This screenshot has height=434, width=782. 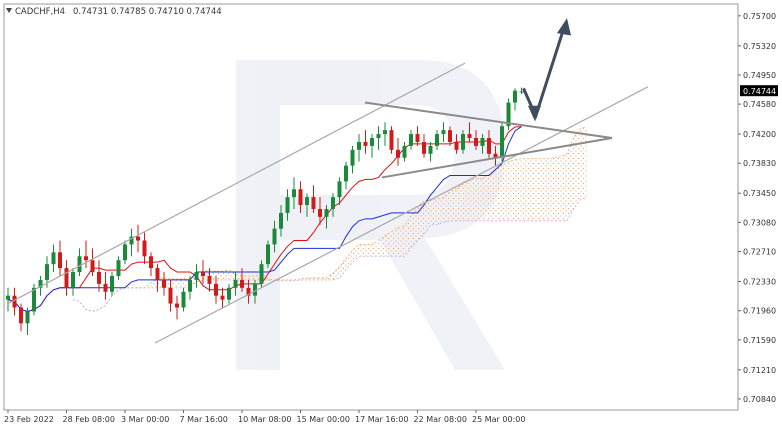 What do you see at coordinates (498, 419) in the screenshot?
I see `x-tick-label: 25 Mar 00:00` at bounding box center [498, 419].